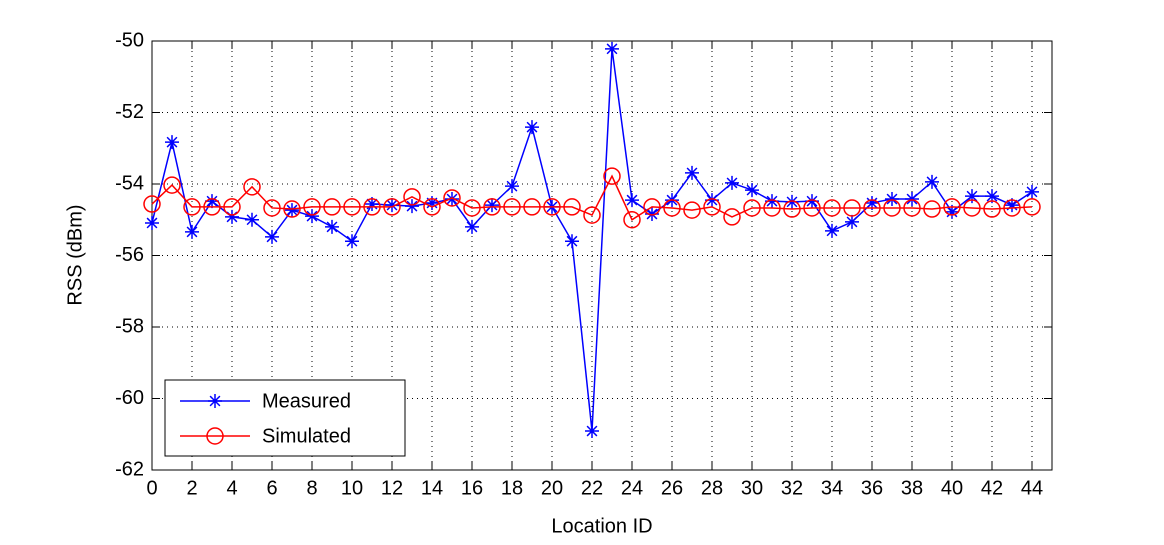 This screenshot has width=1164, height=545. What do you see at coordinates (231, 488) in the screenshot?
I see `x-tick-label: 4` at bounding box center [231, 488].